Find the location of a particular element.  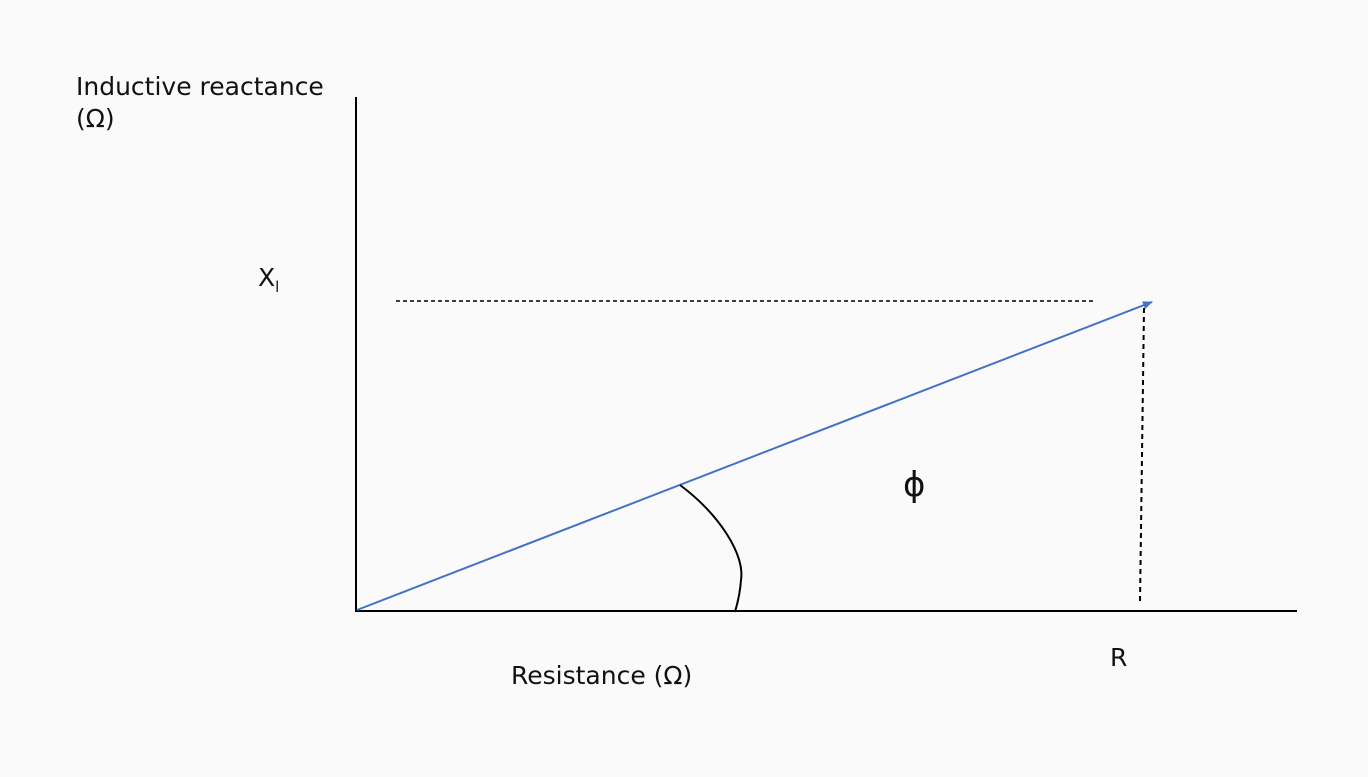

x-axis-label: Resistance (Ω) is located at coordinates (602, 675).